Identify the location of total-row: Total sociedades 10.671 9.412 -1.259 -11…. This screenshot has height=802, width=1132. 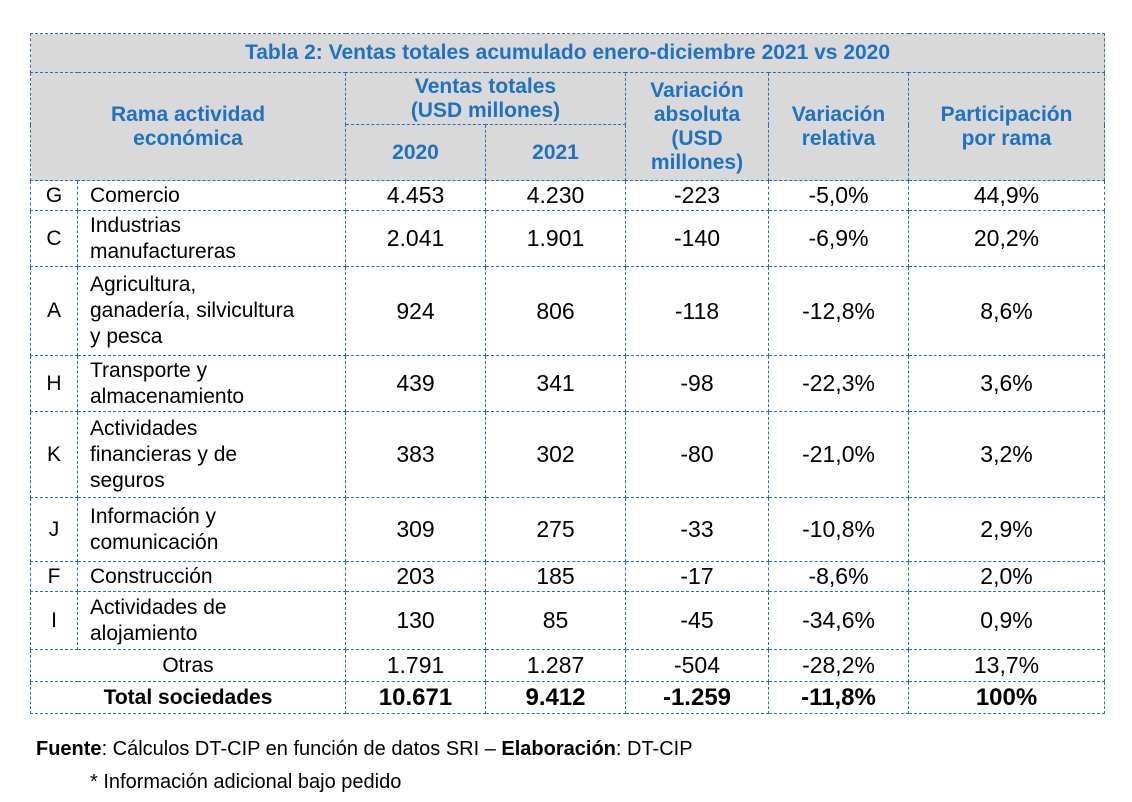
(568, 697).